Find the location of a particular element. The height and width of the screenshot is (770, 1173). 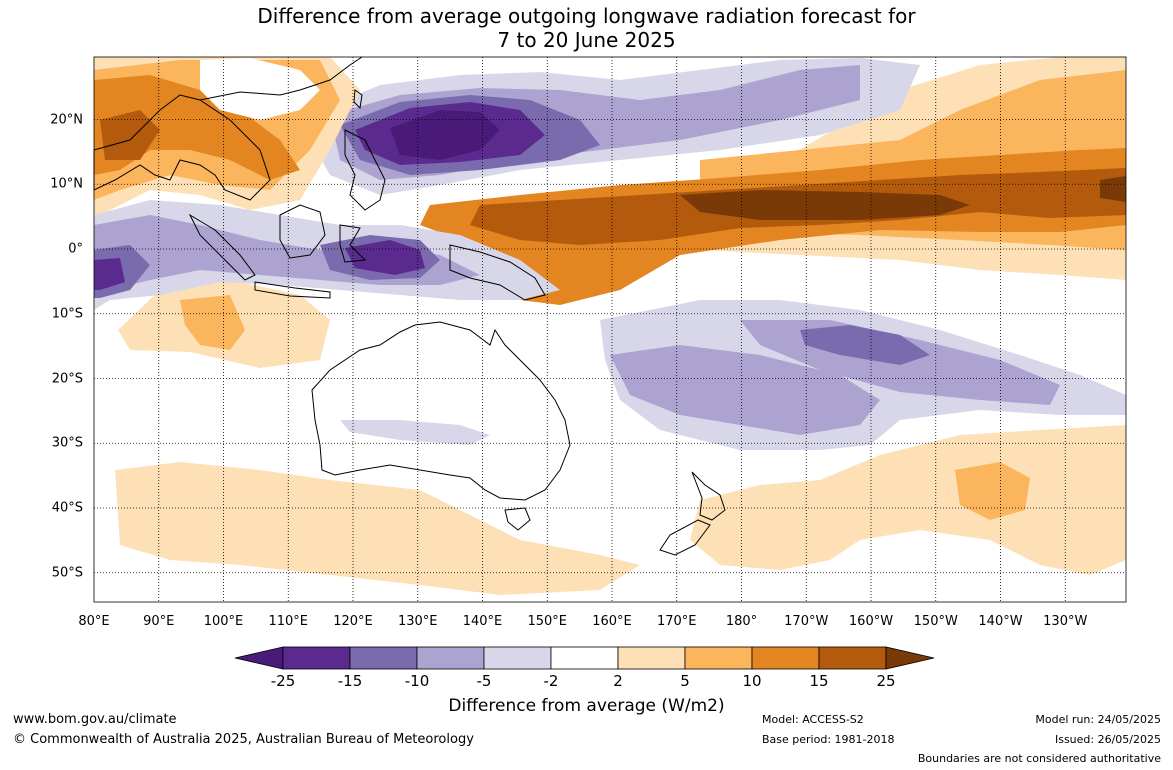

sumatra-coastline is located at coordinates (222, 247).